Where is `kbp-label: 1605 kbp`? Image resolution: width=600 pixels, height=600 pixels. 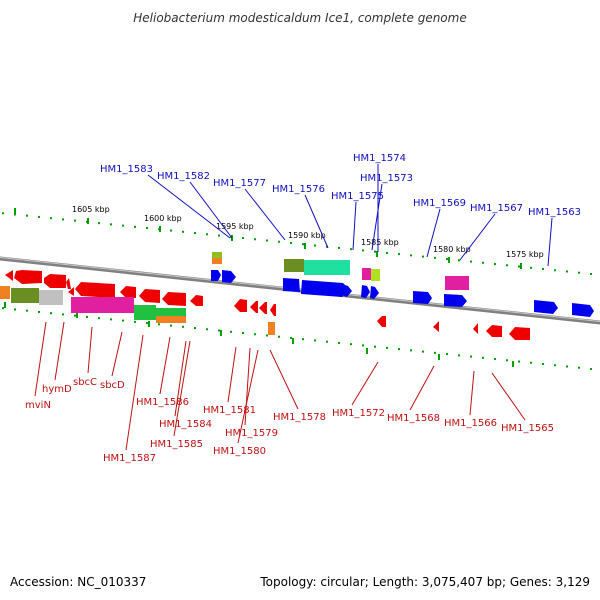
kbp-label: 1605 kbp is located at coordinates (91, 209).